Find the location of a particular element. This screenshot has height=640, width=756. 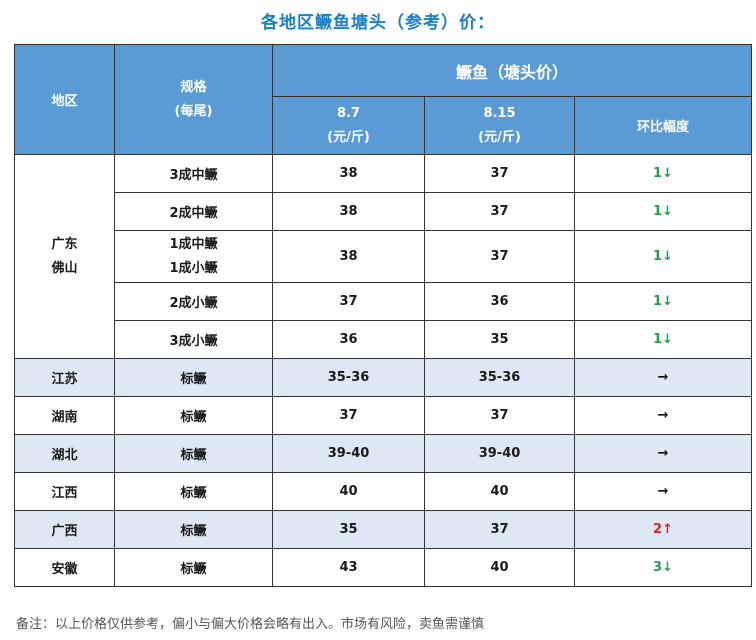

price-cell-date2: 35 is located at coordinates (499, 339).